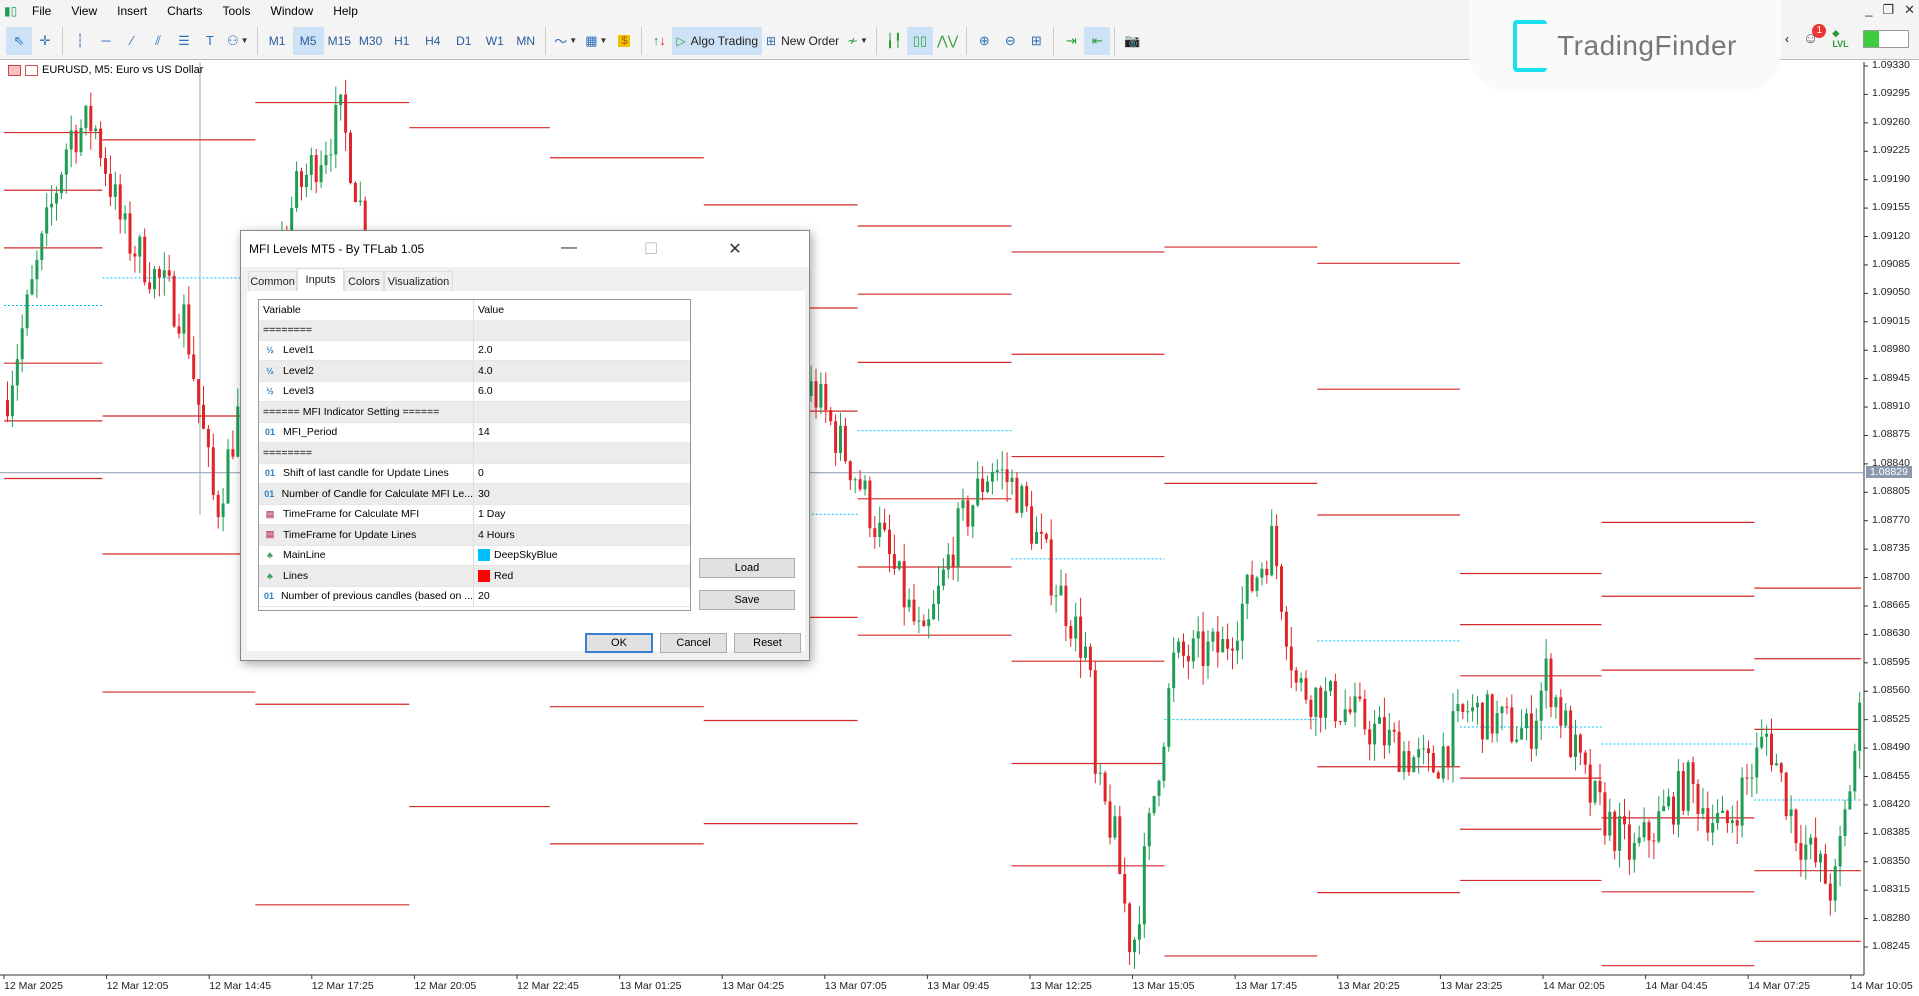 The height and width of the screenshot is (996, 1919). I want to click on menu-tools: Tools, so click(236, 11).